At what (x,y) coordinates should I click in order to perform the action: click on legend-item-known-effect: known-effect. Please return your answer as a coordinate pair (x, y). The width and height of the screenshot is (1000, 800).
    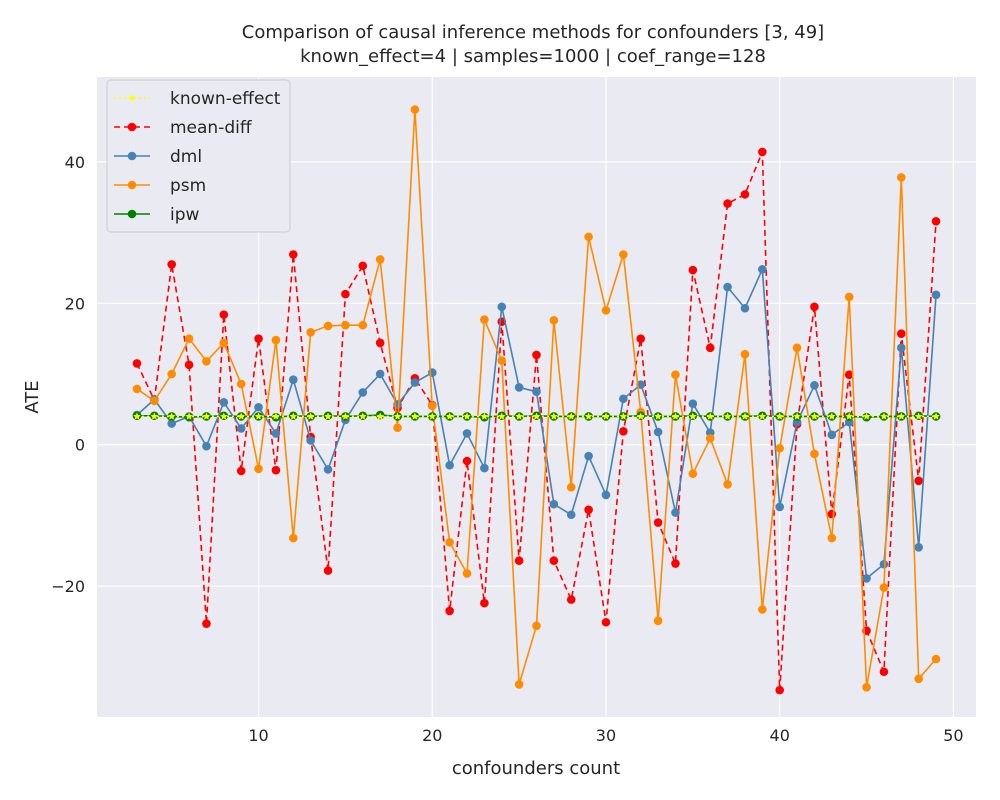
    Looking at the image, I should click on (197, 99).